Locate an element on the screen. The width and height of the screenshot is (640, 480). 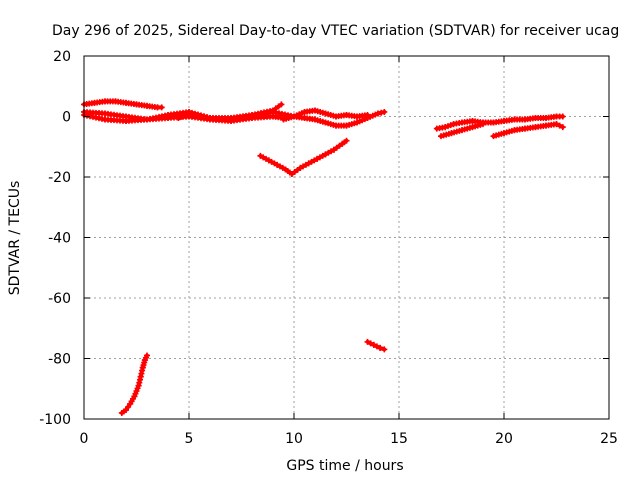
y-tick-label: 0 is located at coordinates (66, 118).